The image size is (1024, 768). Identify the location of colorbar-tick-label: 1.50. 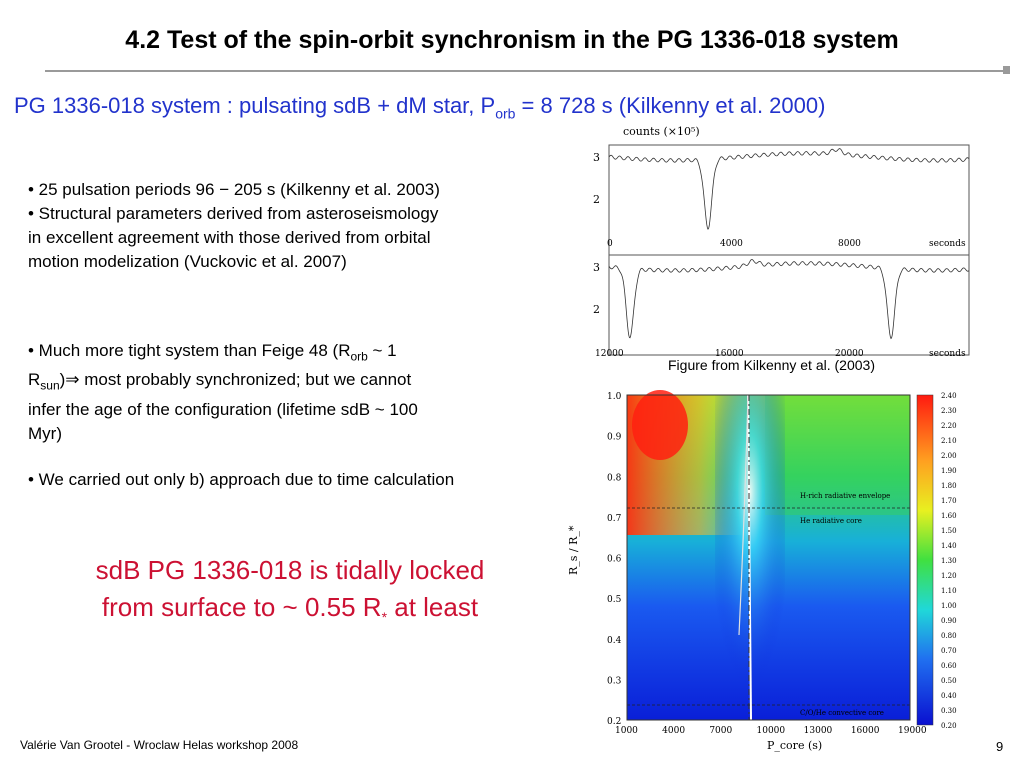
(949, 531).